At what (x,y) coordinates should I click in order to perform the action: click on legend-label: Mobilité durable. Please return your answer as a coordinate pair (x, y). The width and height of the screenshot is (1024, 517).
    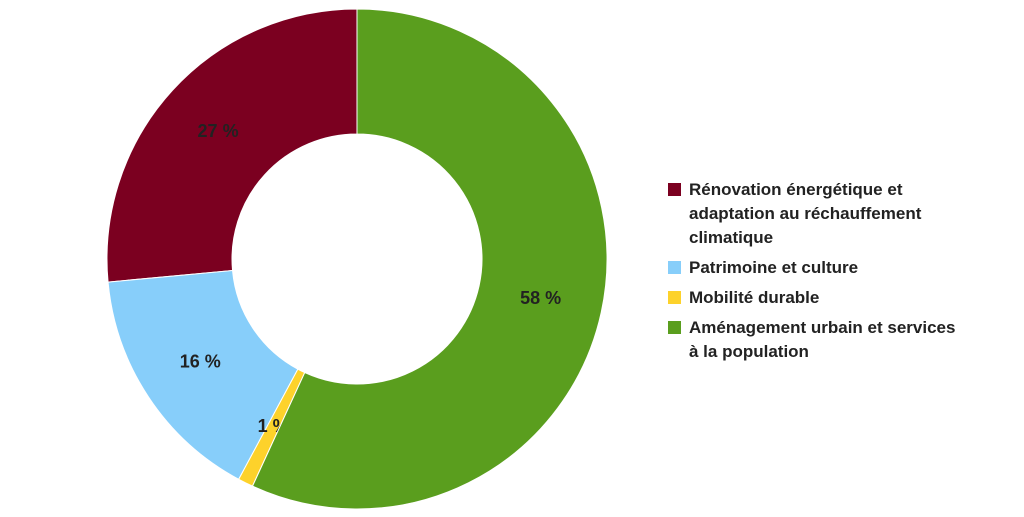
    Looking at the image, I should click on (754, 297).